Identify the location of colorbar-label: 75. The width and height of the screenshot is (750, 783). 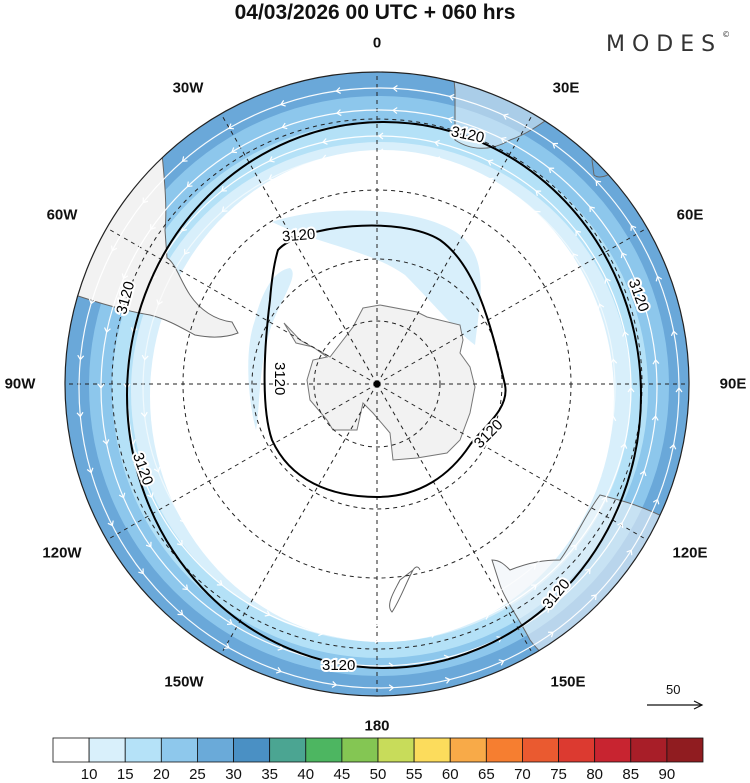
(558, 774).